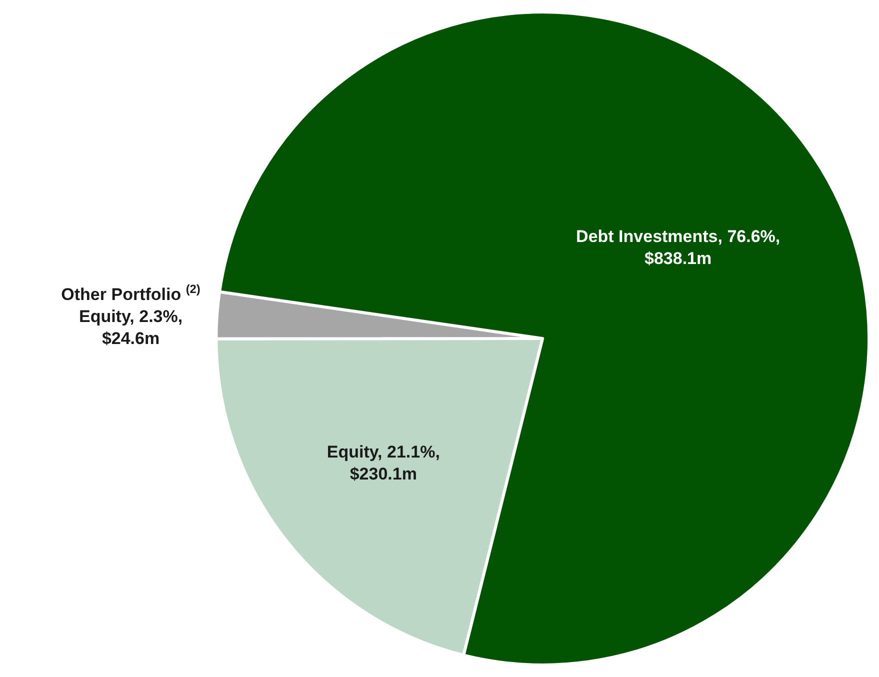 Image resolution: width=879 pixels, height=677 pixels. Describe the element at coordinates (678, 247) in the screenshot. I see `slice-label: Debt Investments, 76.6%, $838.1m` at that location.